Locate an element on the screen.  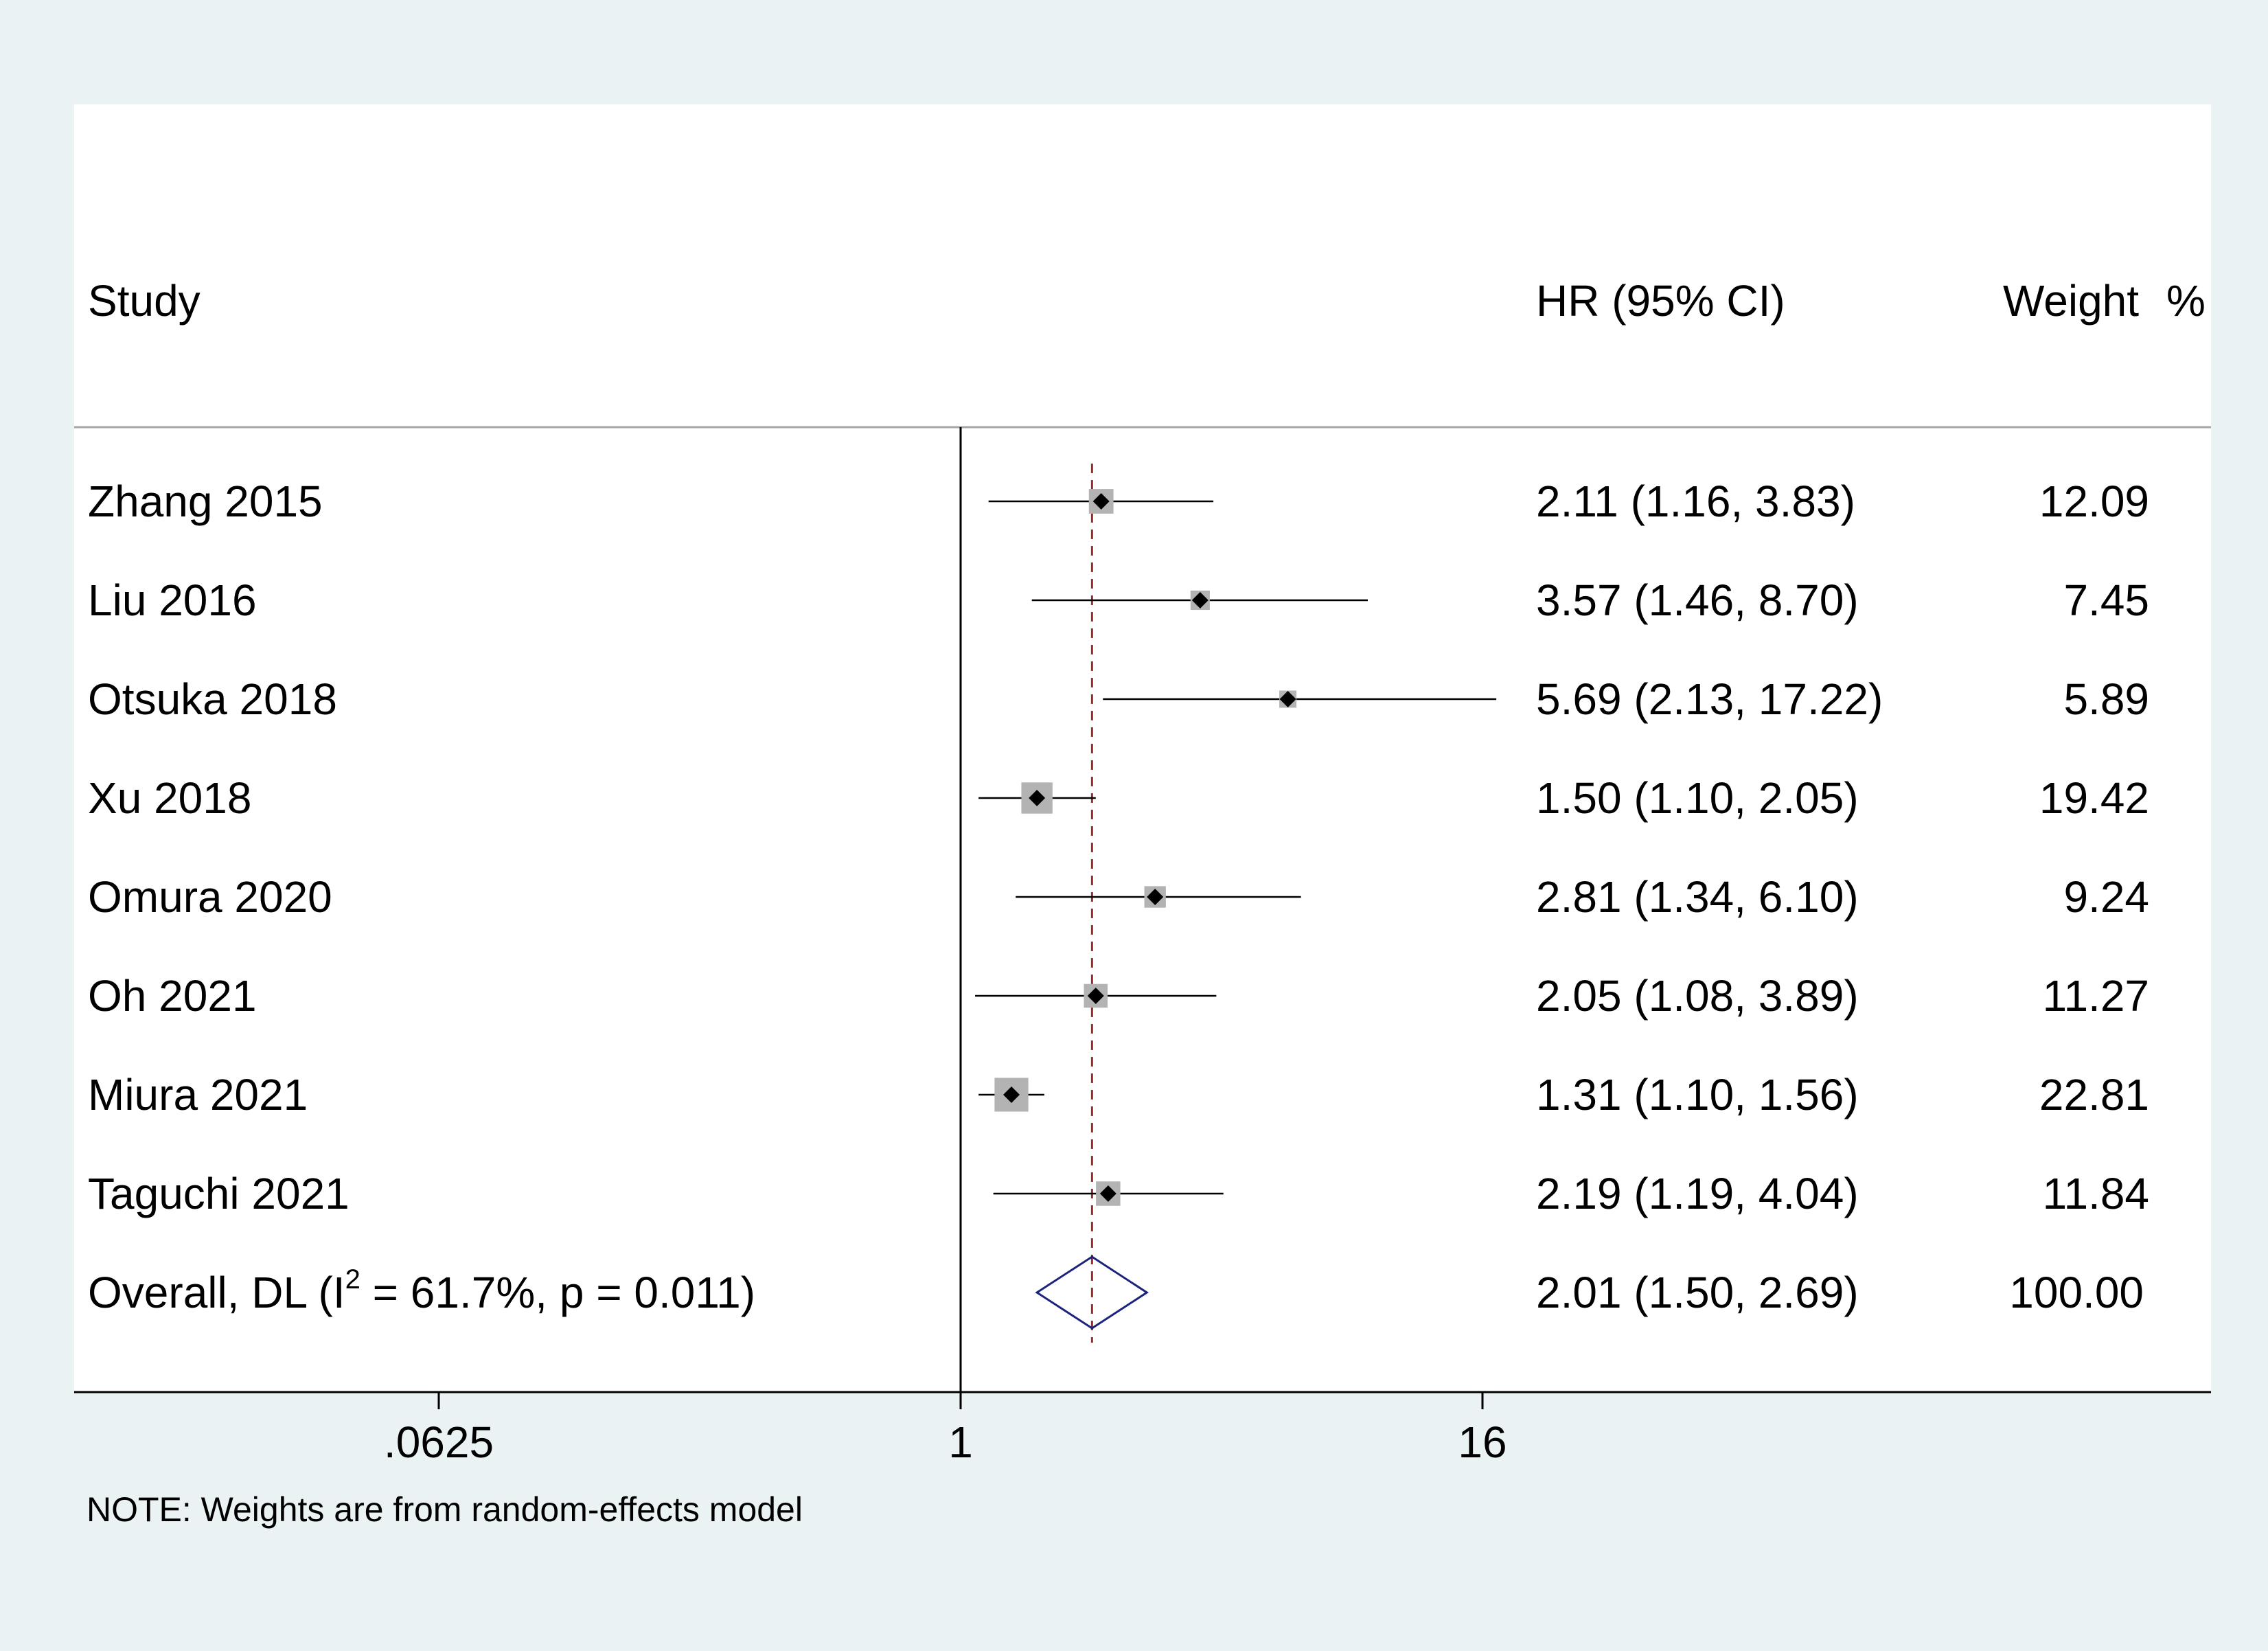
x-tick-label: 1 is located at coordinates (960, 1442).